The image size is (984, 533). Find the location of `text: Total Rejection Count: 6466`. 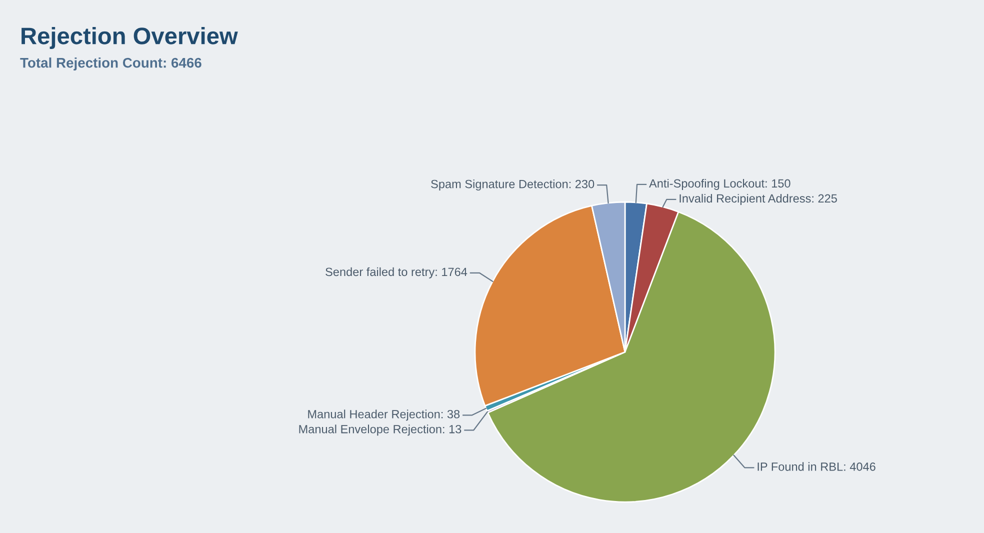

text: Total Rejection Count: 6466 is located at coordinates (111, 64).